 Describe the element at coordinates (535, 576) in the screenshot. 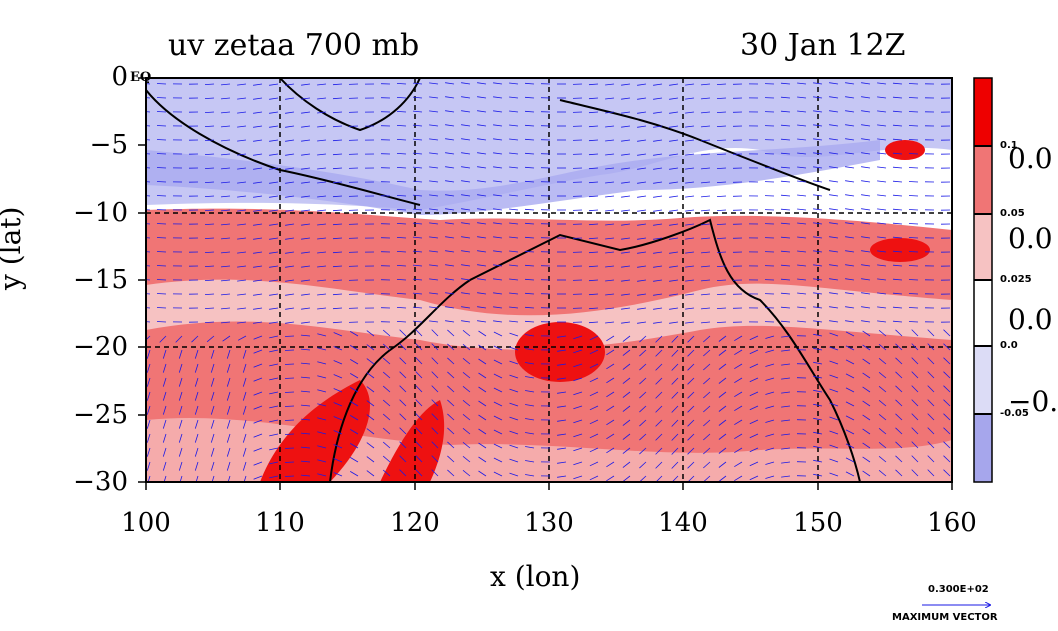

I see `x-axis-title: x (lon)` at that location.